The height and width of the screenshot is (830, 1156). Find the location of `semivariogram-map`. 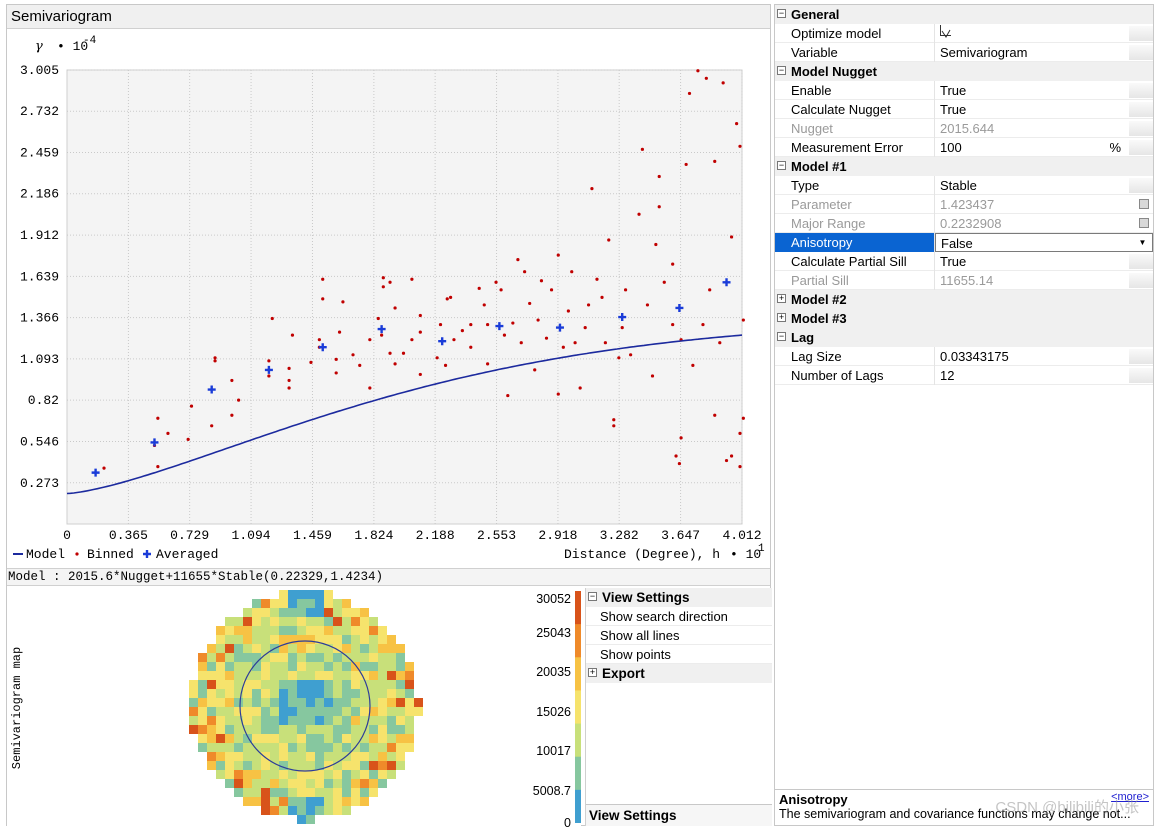

semivariogram-map is located at coordinates (275, 707).